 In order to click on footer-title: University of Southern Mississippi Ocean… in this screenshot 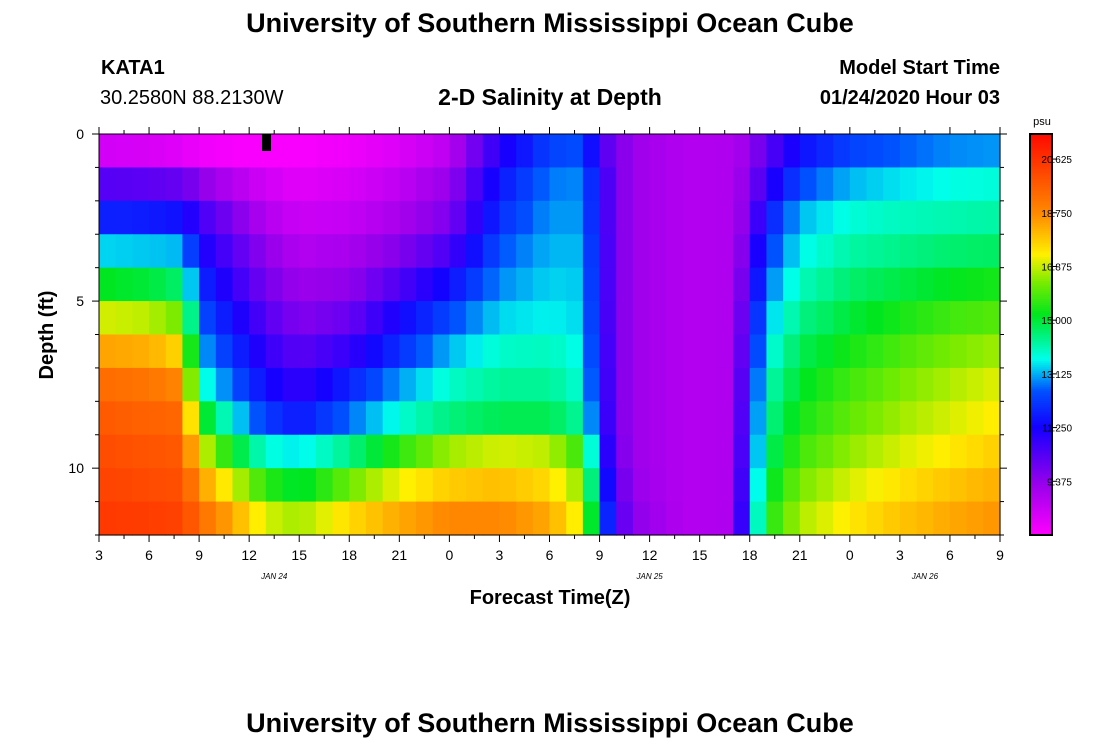, I will do `click(550, 723)`.